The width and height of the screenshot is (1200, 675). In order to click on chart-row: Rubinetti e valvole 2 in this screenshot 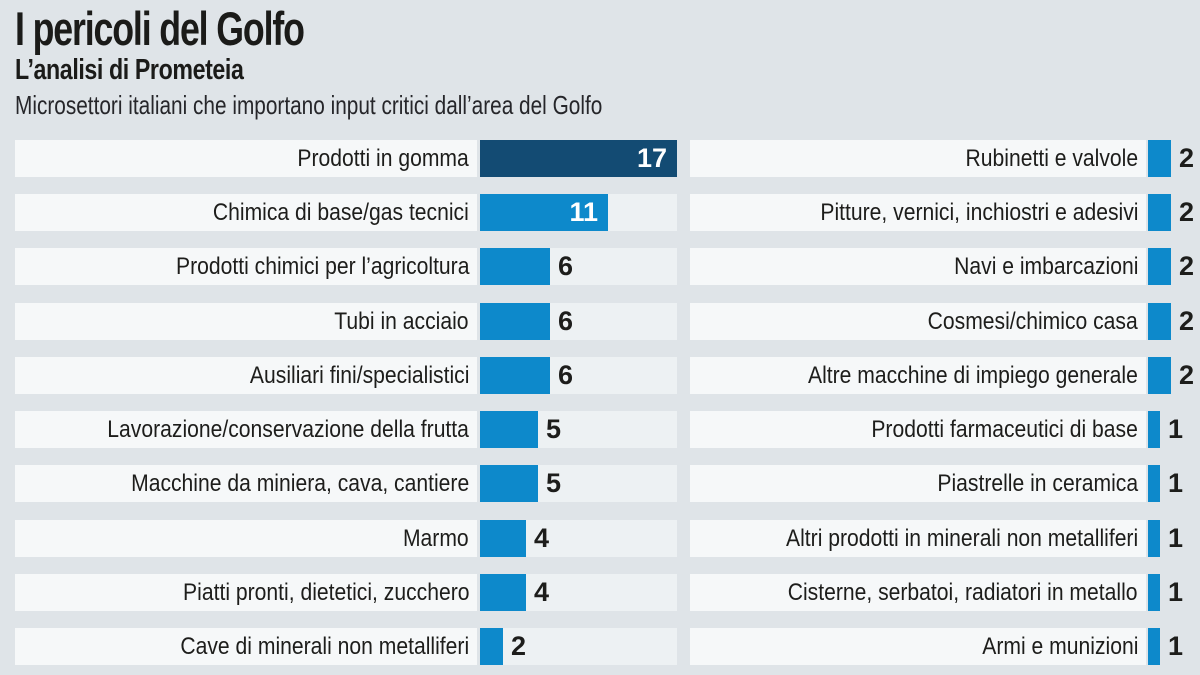, I will do `click(600, 158)`.